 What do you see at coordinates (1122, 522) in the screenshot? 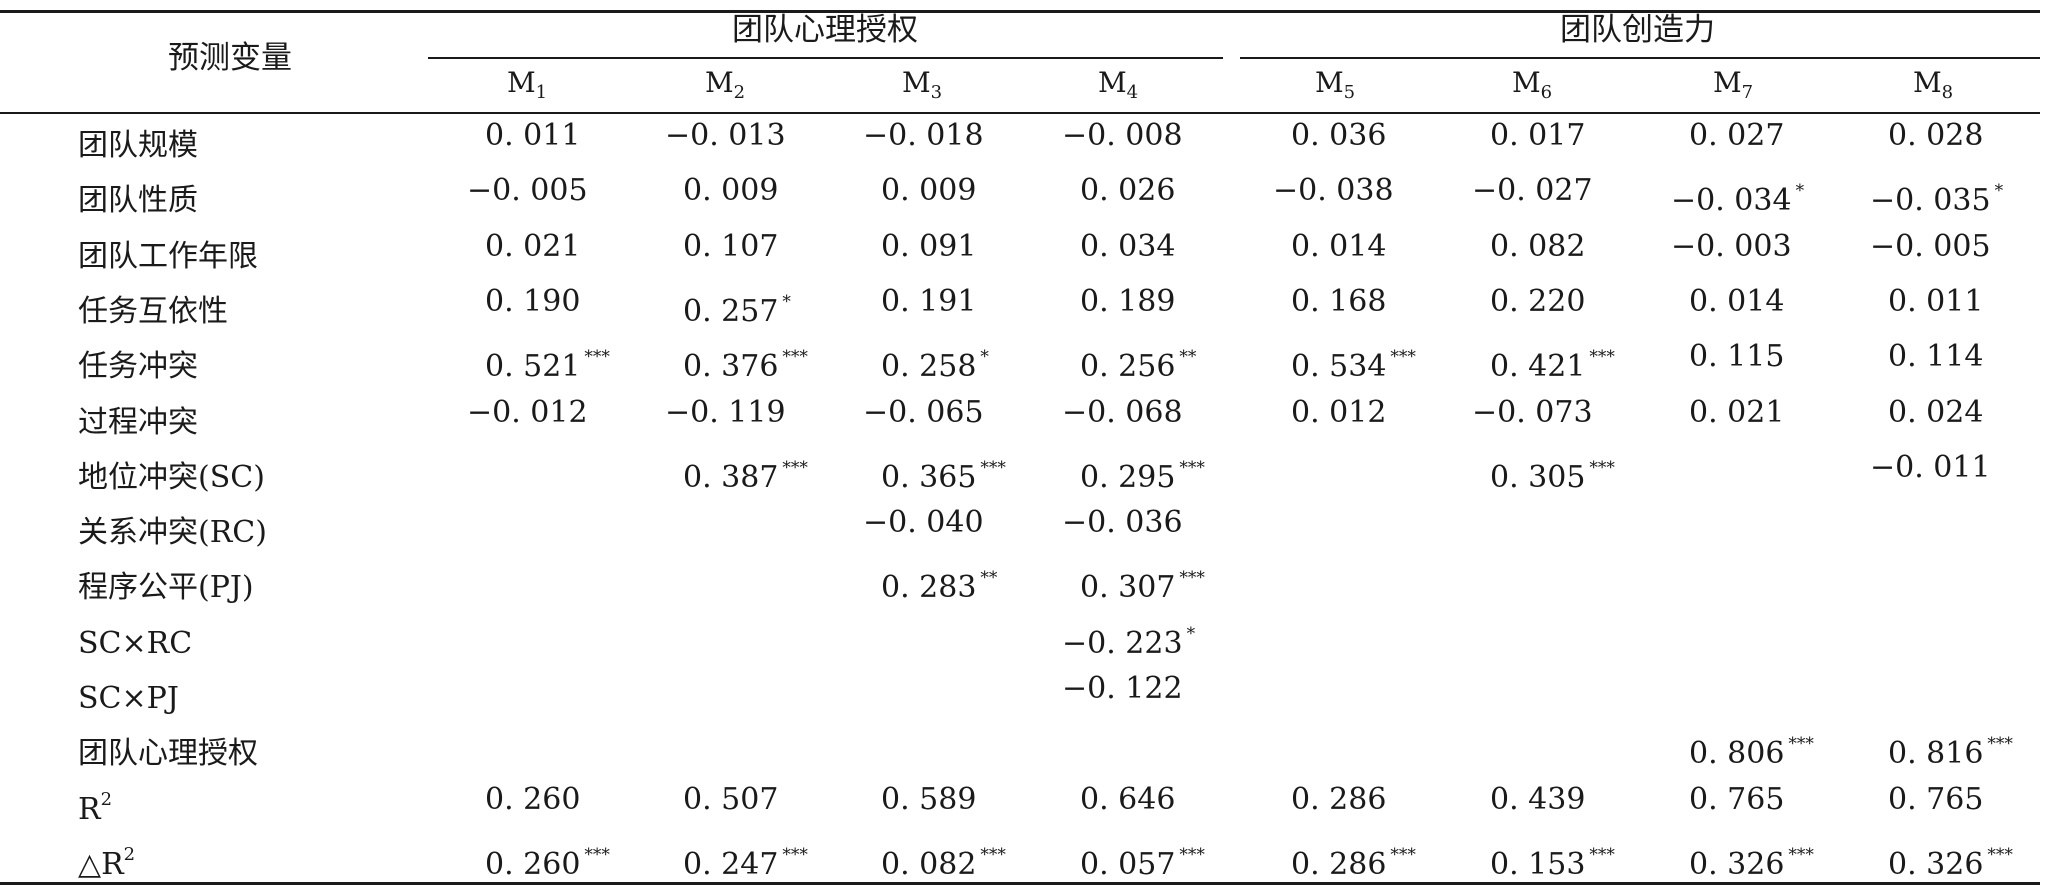
I see `cell-value: −0. 036` at bounding box center [1122, 522].